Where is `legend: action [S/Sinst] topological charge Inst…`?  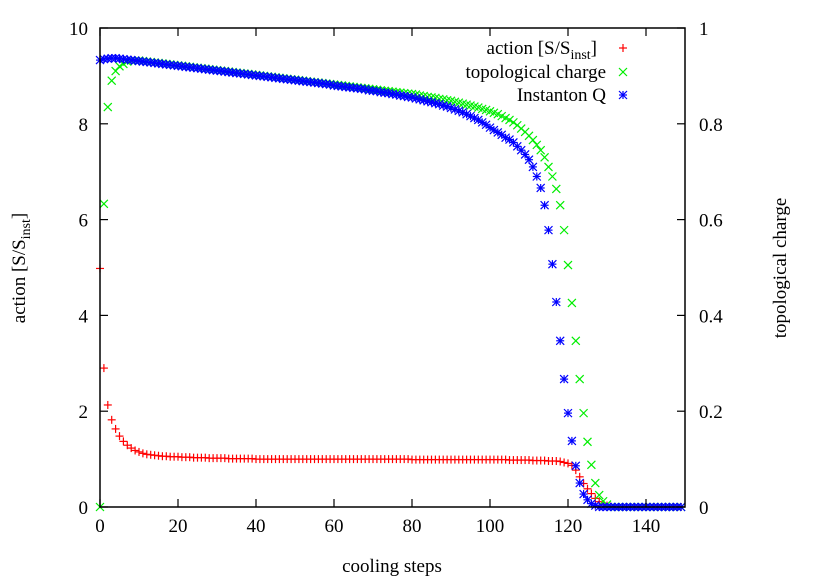
legend: action [S/Sinst] topological charge Inst… is located at coordinates (546, 72).